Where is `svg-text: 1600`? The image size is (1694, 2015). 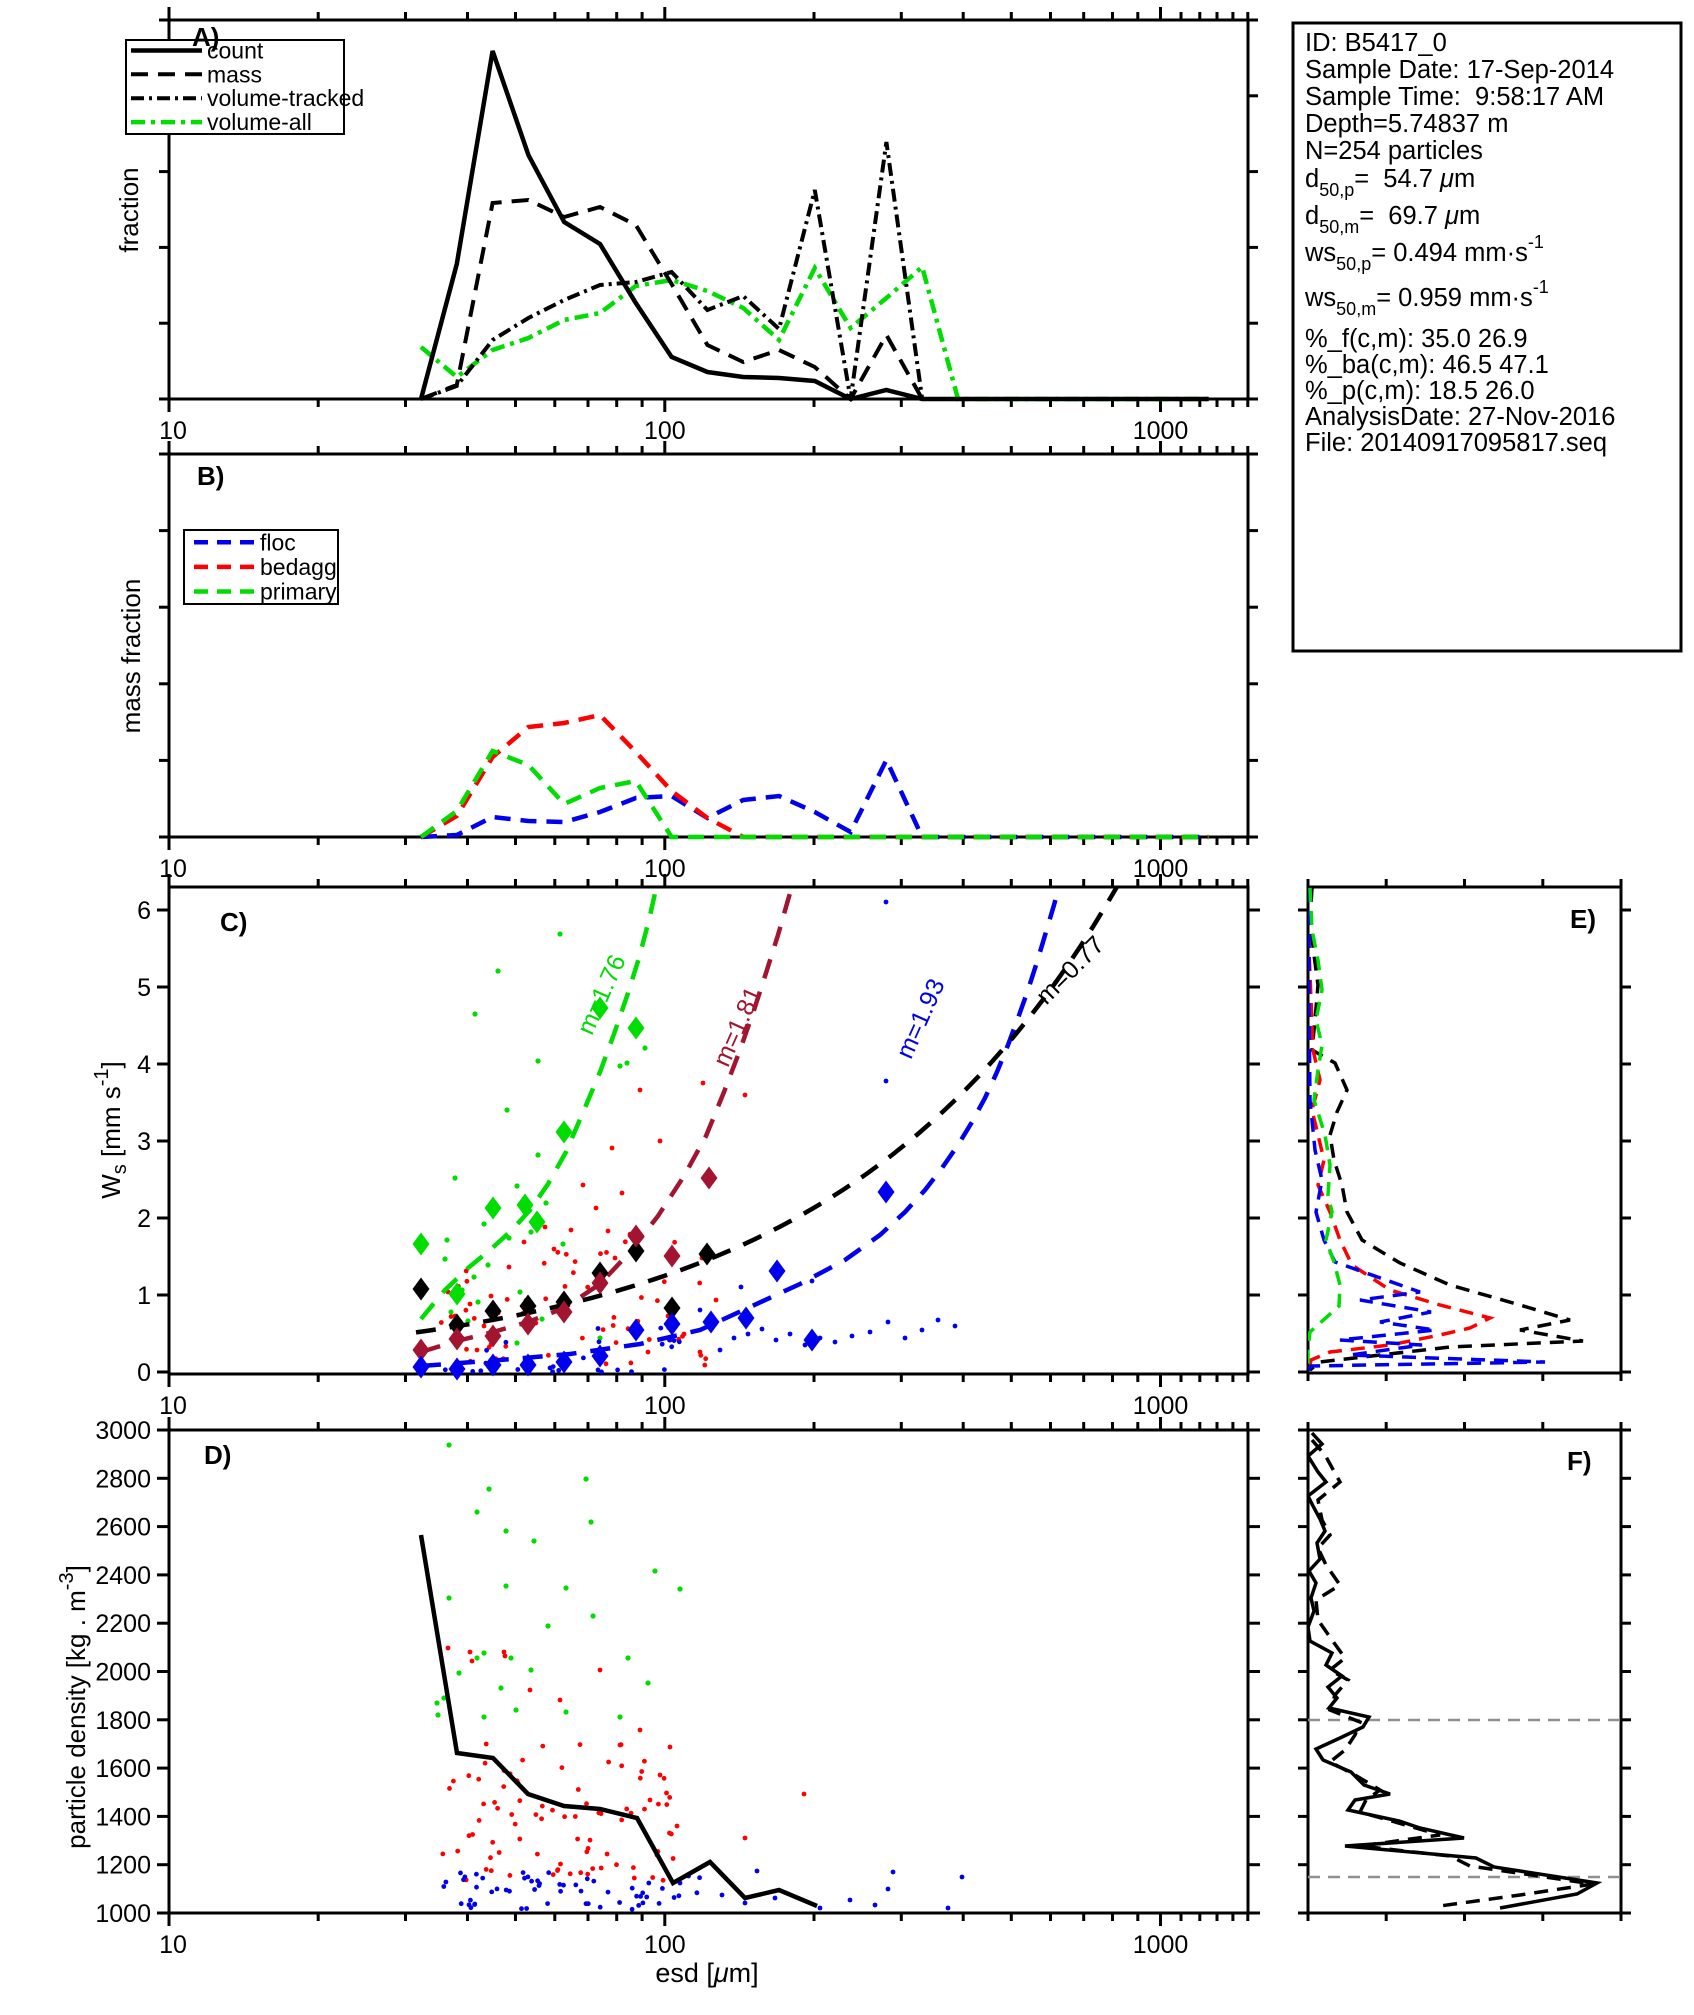 svg-text: 1600 is located at coordinates (123, 1769).